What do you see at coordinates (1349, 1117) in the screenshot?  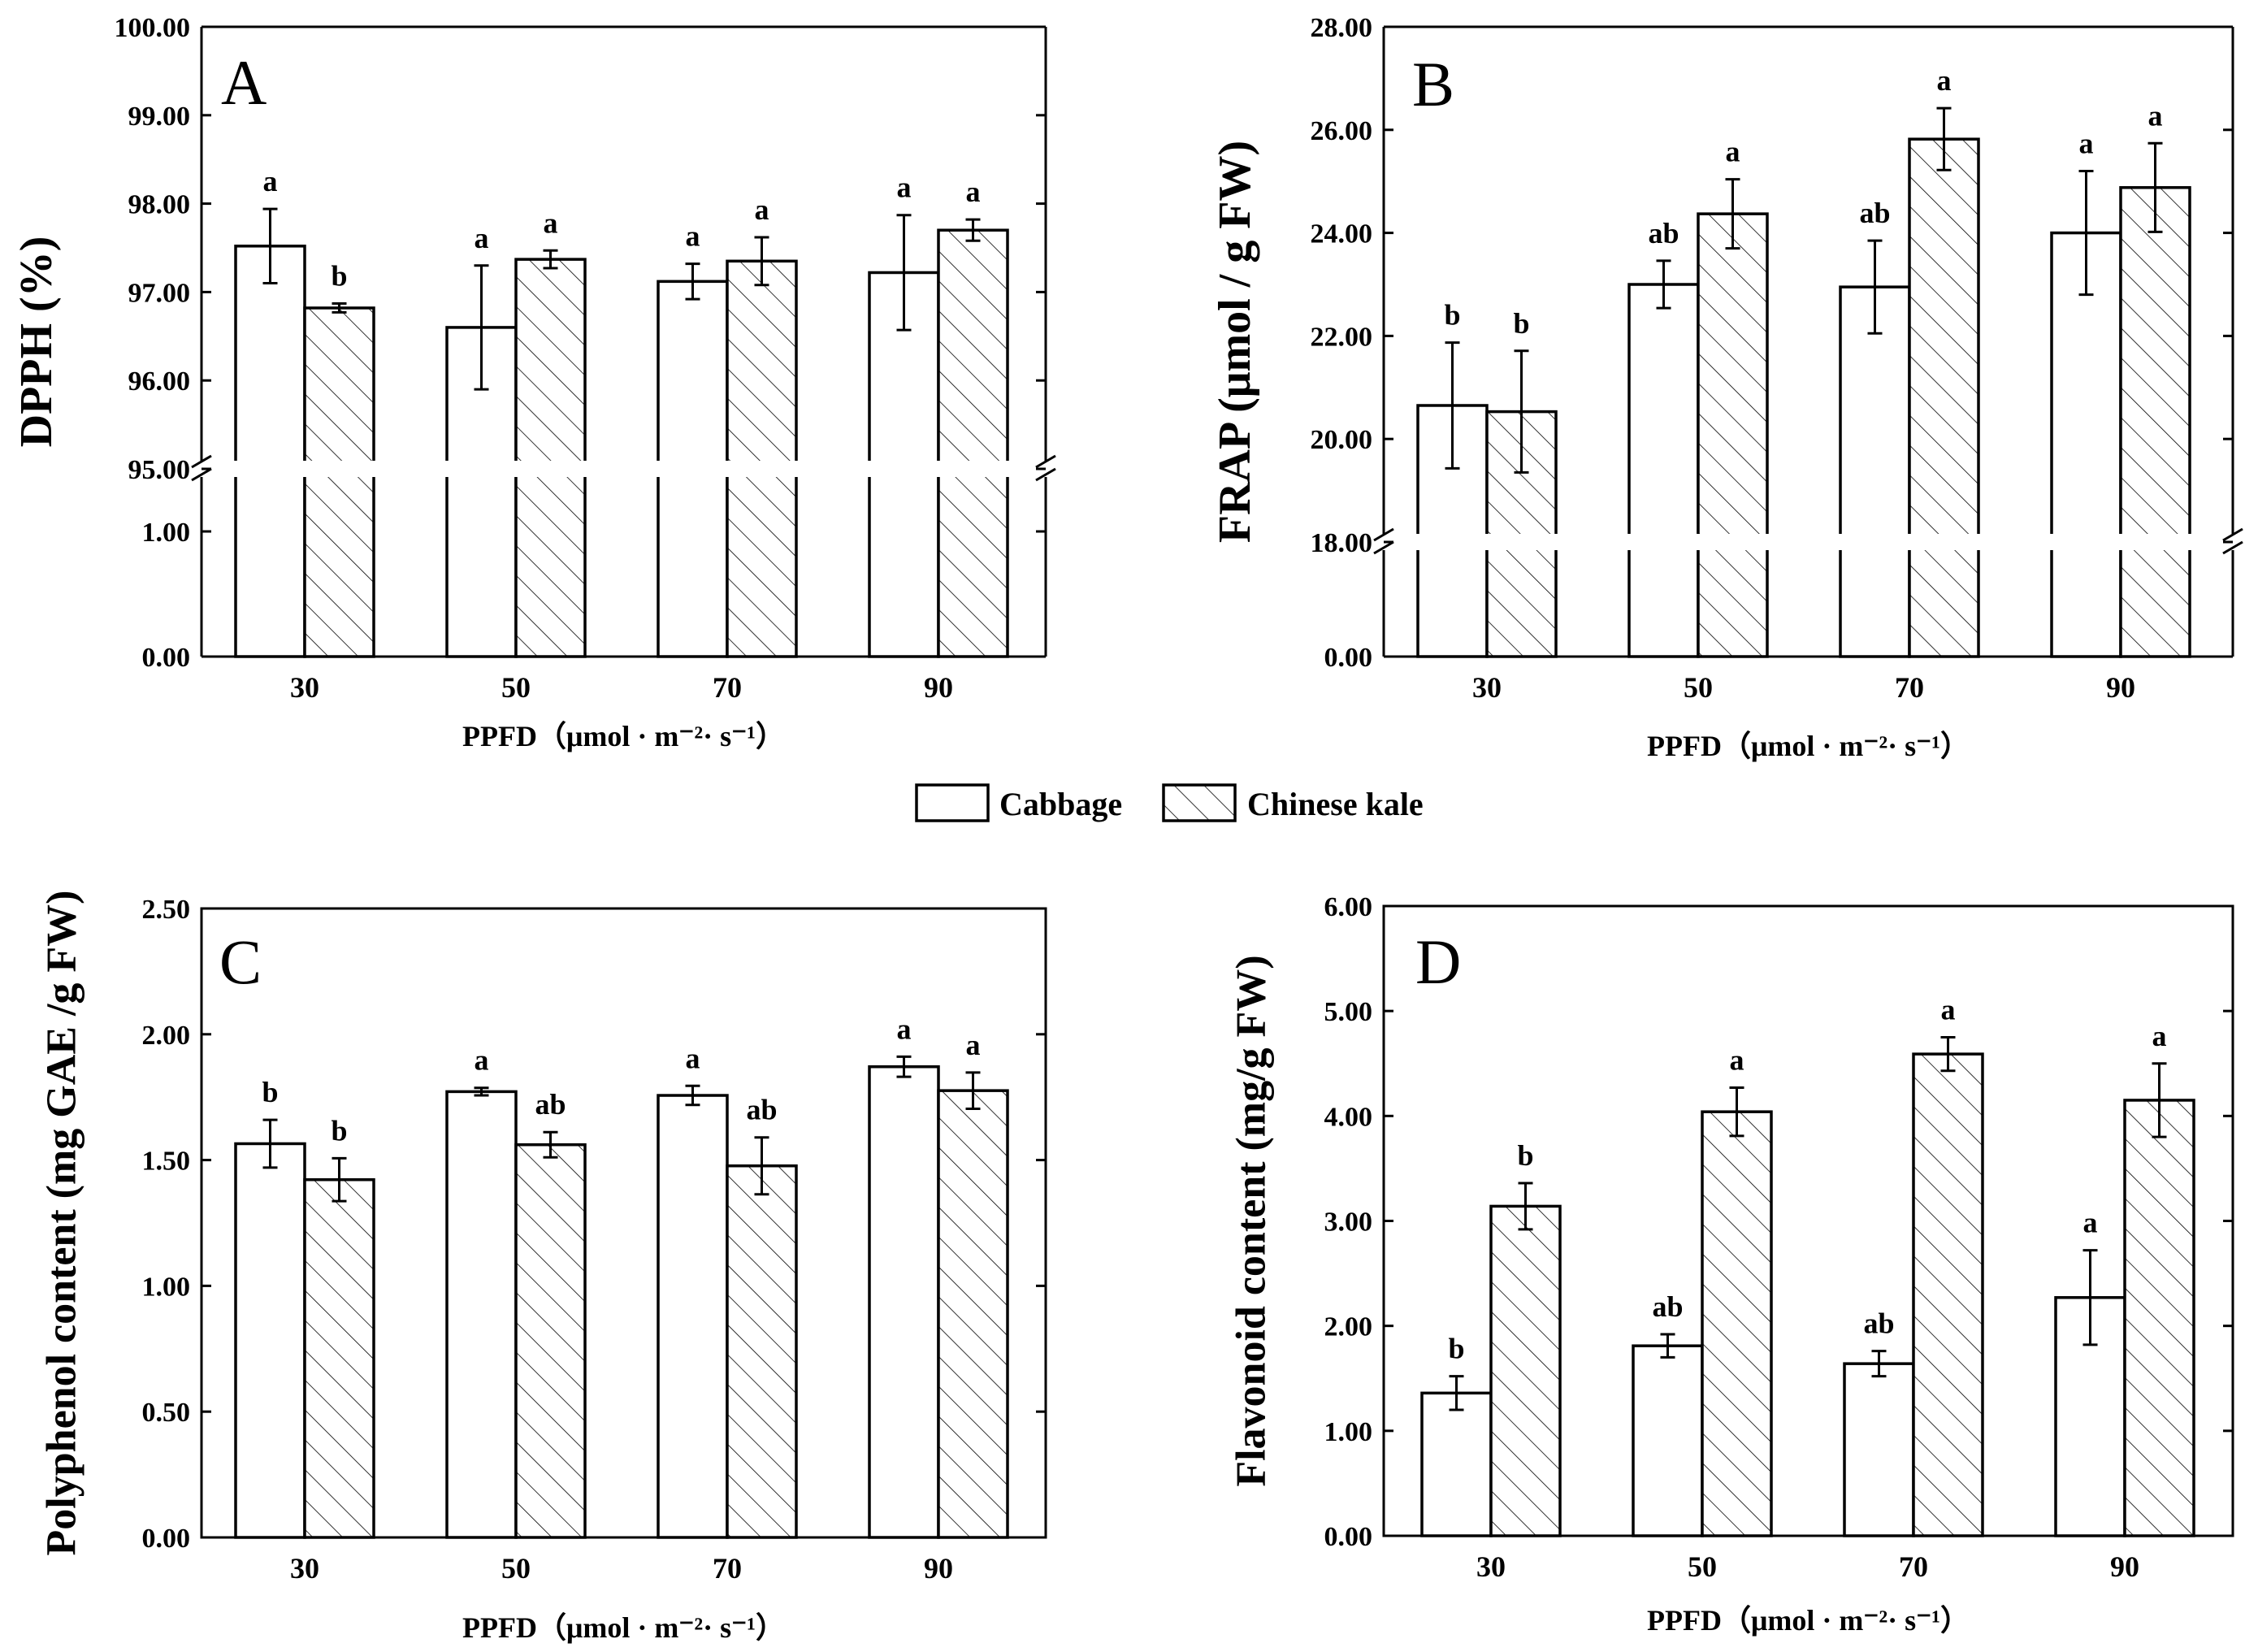 I see `y-tick-label: 4.00` at bounding box center [1349, 1117].